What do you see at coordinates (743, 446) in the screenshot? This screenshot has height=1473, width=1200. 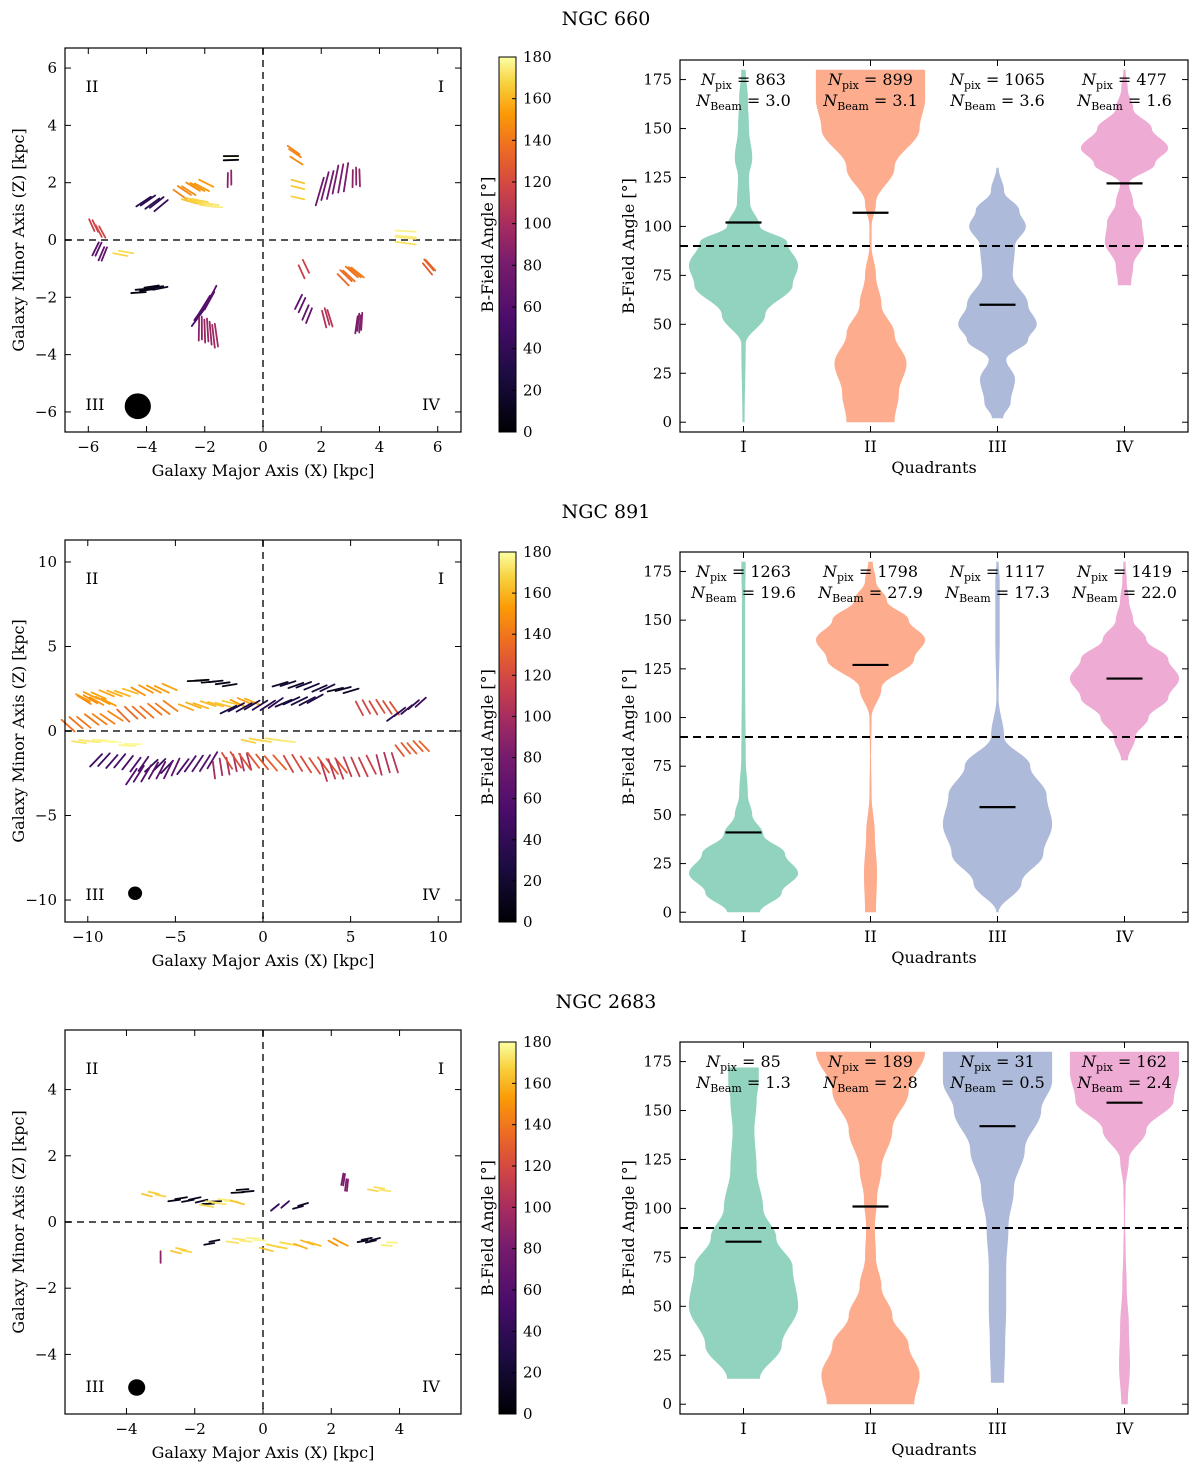 I see `violin-x-tick-label: I` at bounding box center [743, 446].